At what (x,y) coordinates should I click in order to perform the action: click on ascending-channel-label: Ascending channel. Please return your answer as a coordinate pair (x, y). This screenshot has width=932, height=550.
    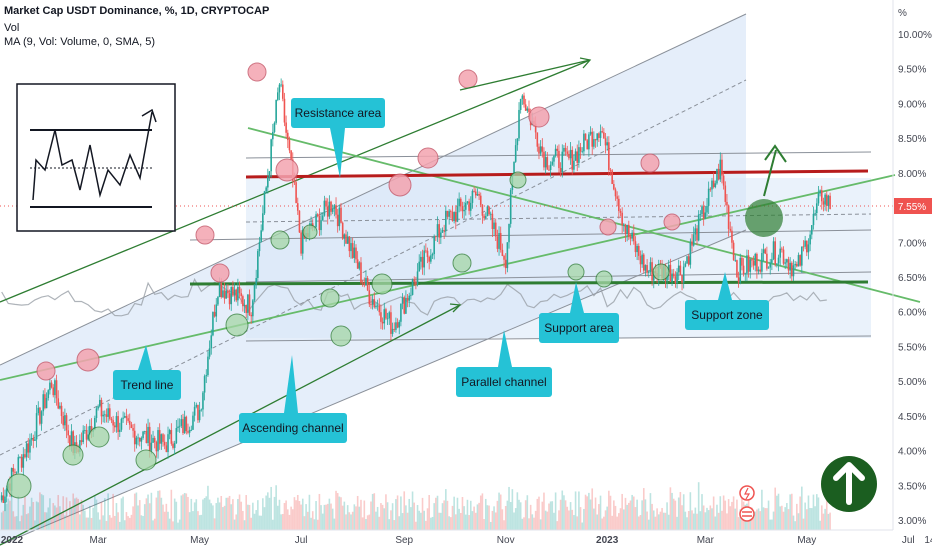
    Looking at the image, I should click on (292, 428).